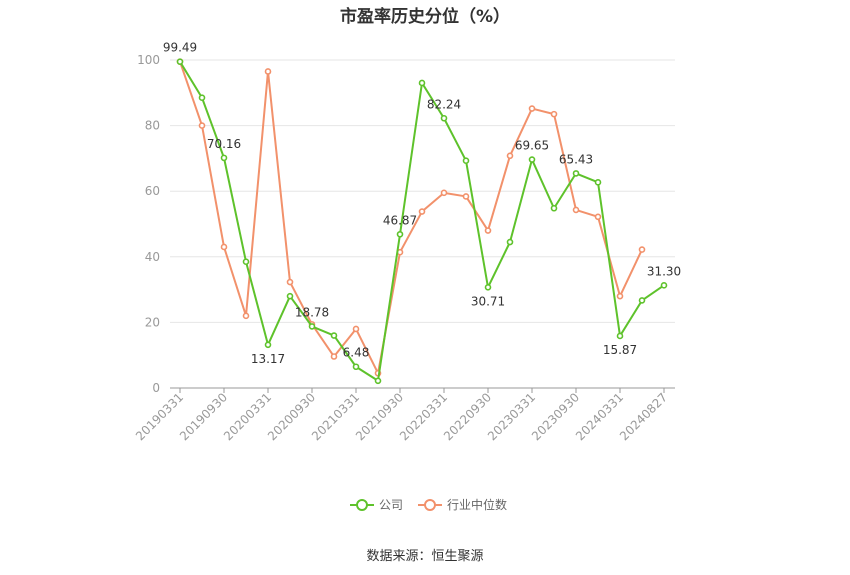 Image resolution: width=850 pixels, height=575 pixels. Describe the element at coordinates (180, 48) in the screenshot. I see `data-label: 99.49` at that location.